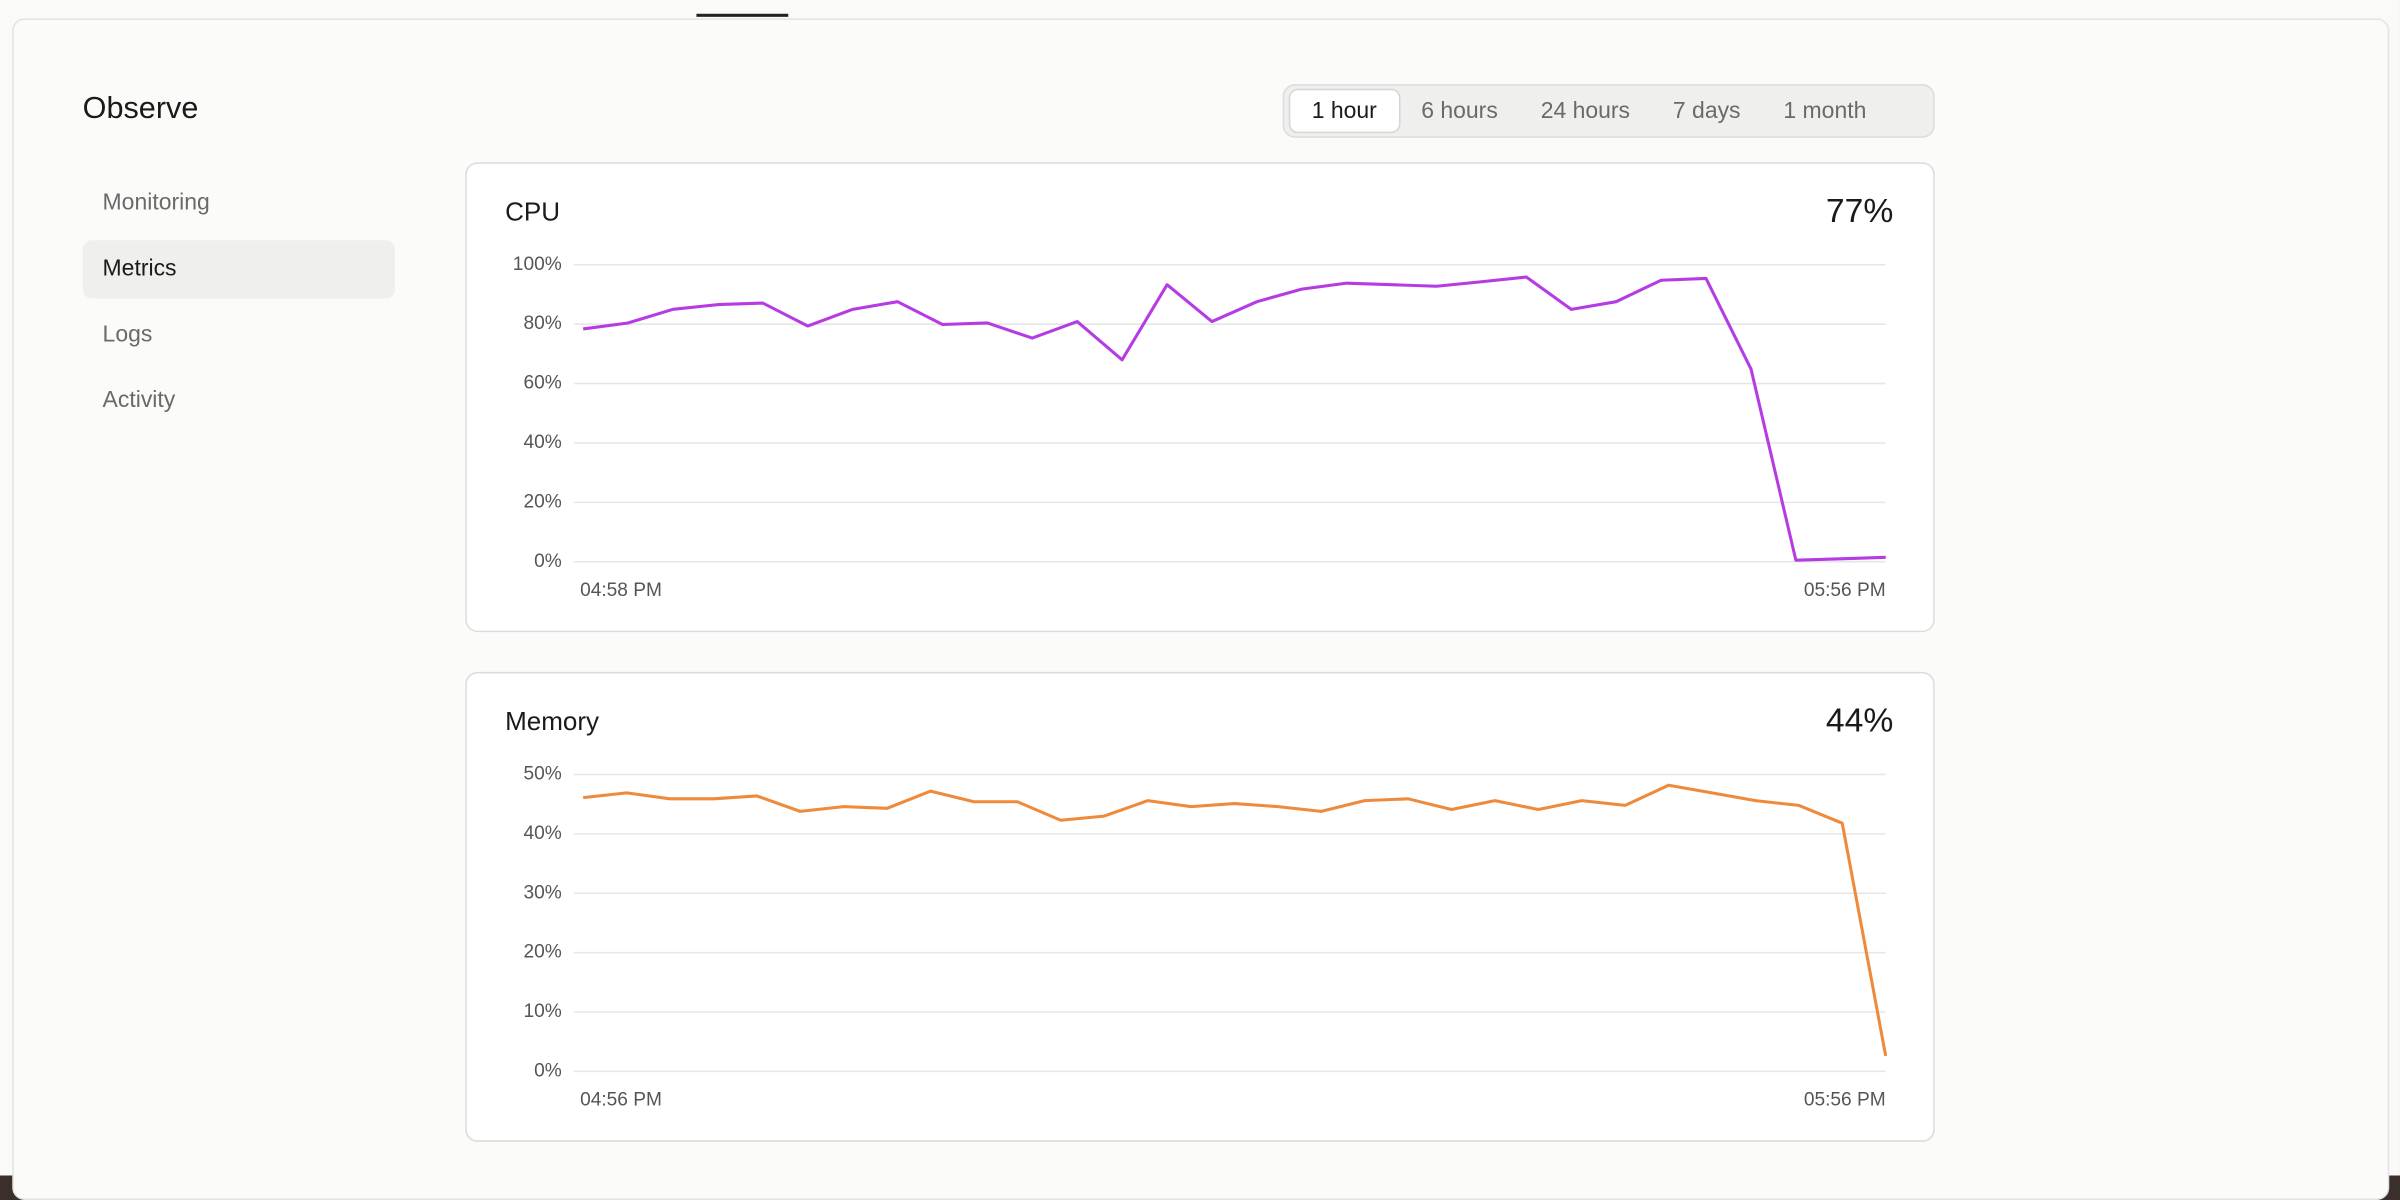  Describe the element at coordinates (542, 1011) in the screenshot. I see `y-tick-label: 10%` at that location.